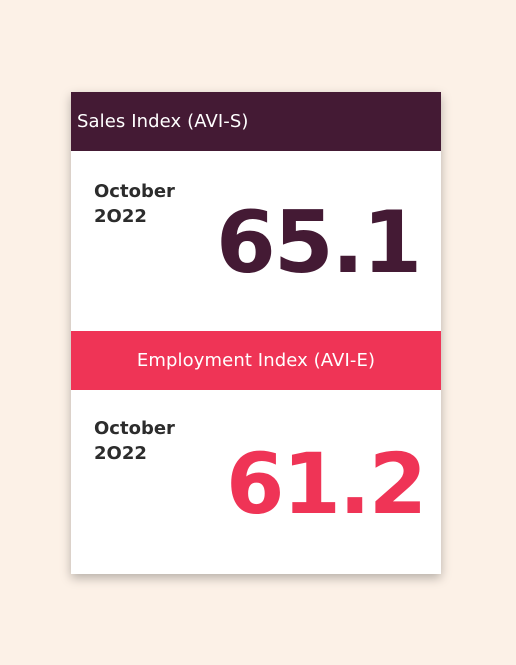 Image resolution: width=516 pixels, height=665 pixels. I want to click on employment-index-title: Employment Index (AVI-E), so click(256, 360).